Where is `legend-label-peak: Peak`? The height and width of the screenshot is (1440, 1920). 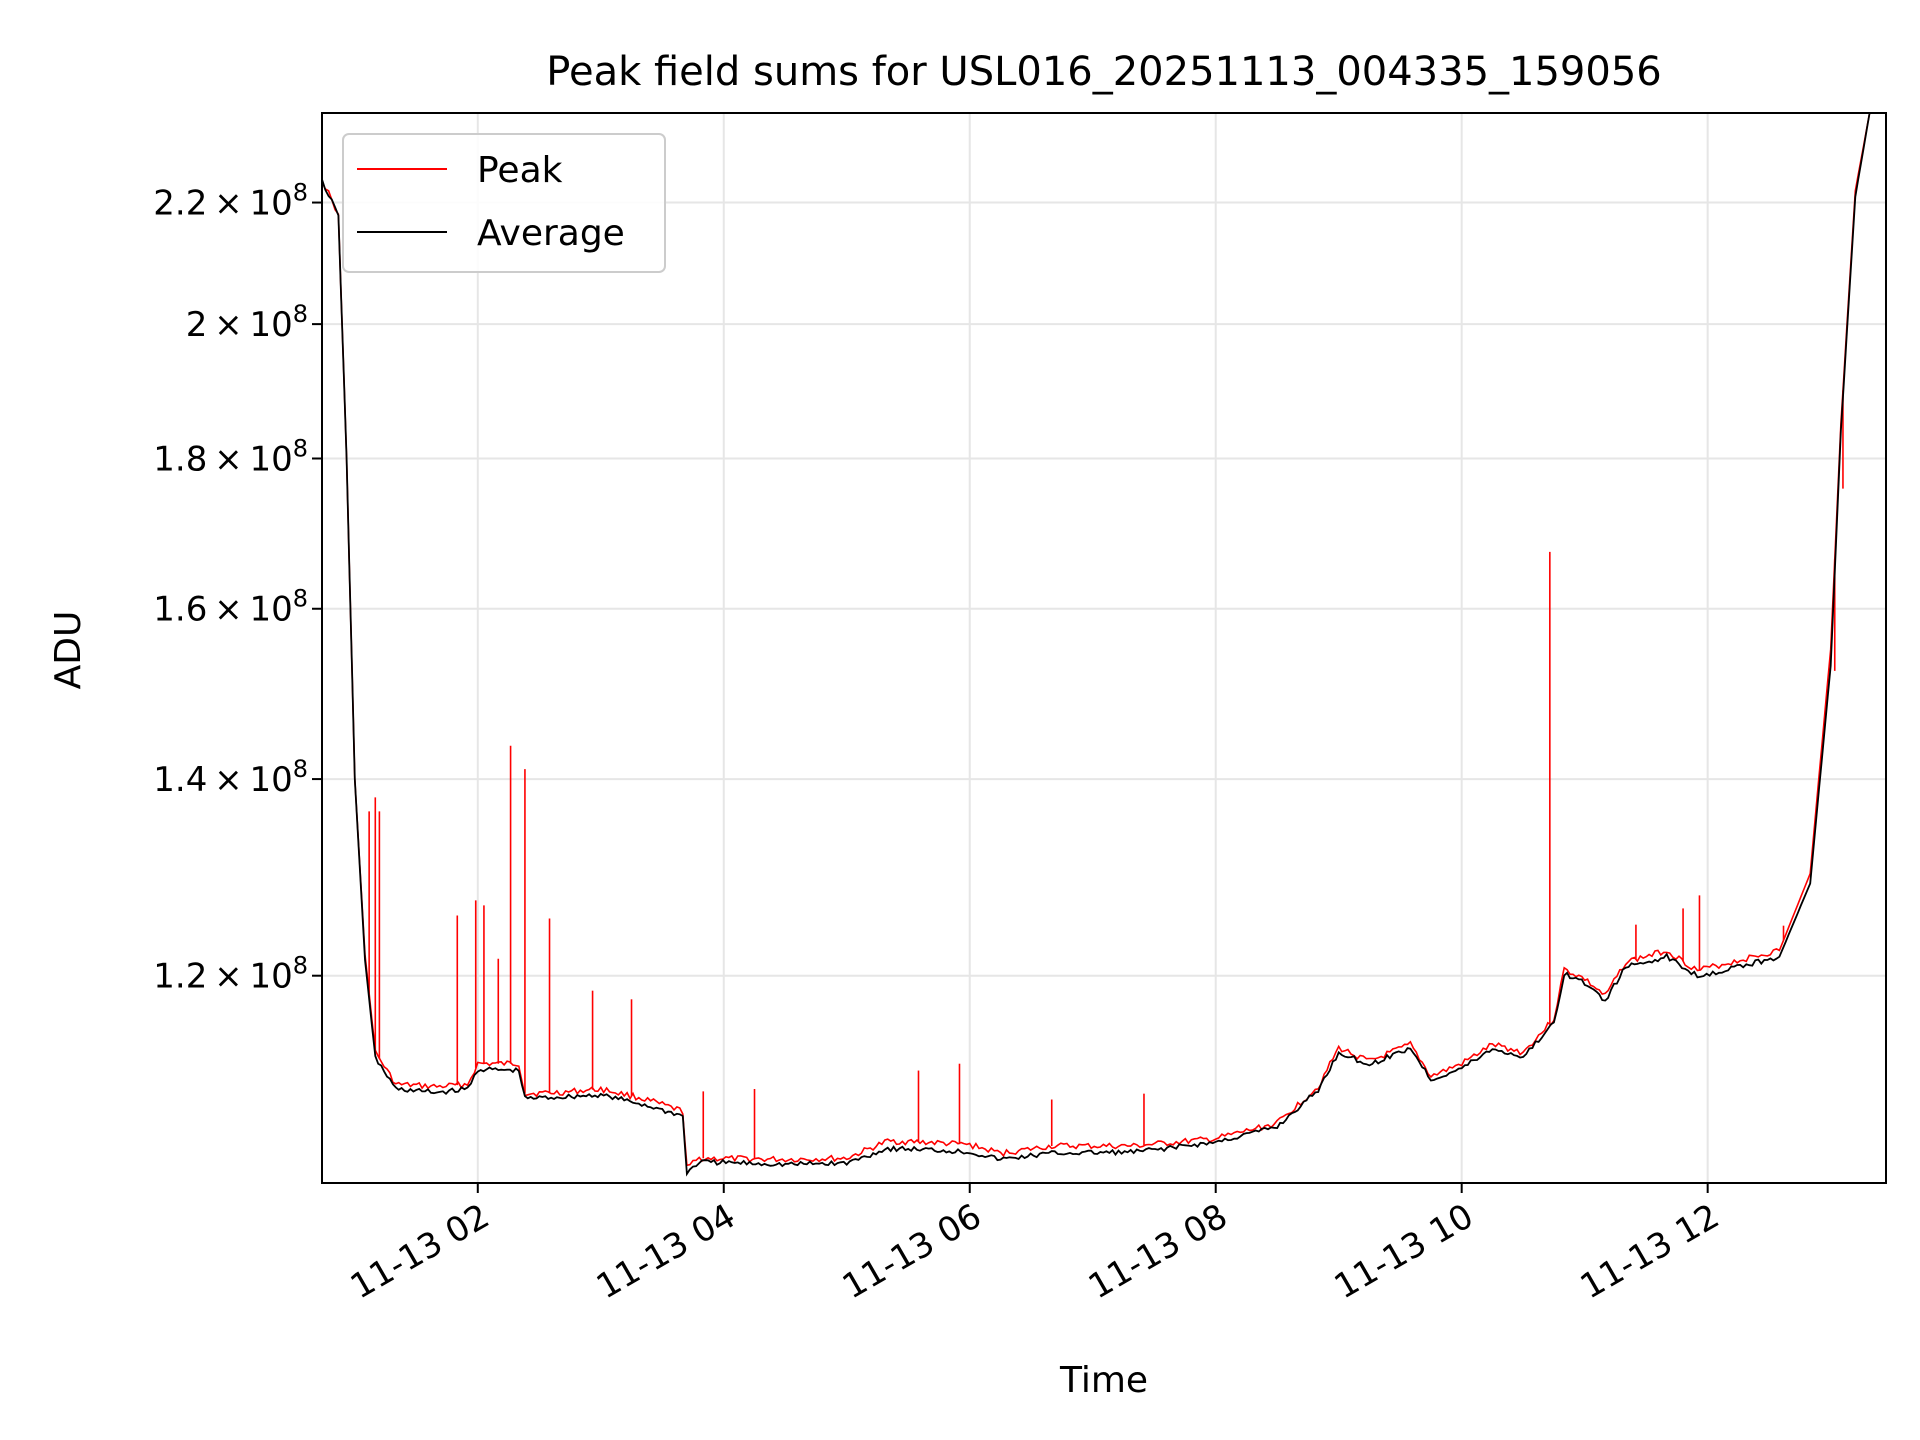
legend-label-peak: Peak is located at coordinates (520, 170).